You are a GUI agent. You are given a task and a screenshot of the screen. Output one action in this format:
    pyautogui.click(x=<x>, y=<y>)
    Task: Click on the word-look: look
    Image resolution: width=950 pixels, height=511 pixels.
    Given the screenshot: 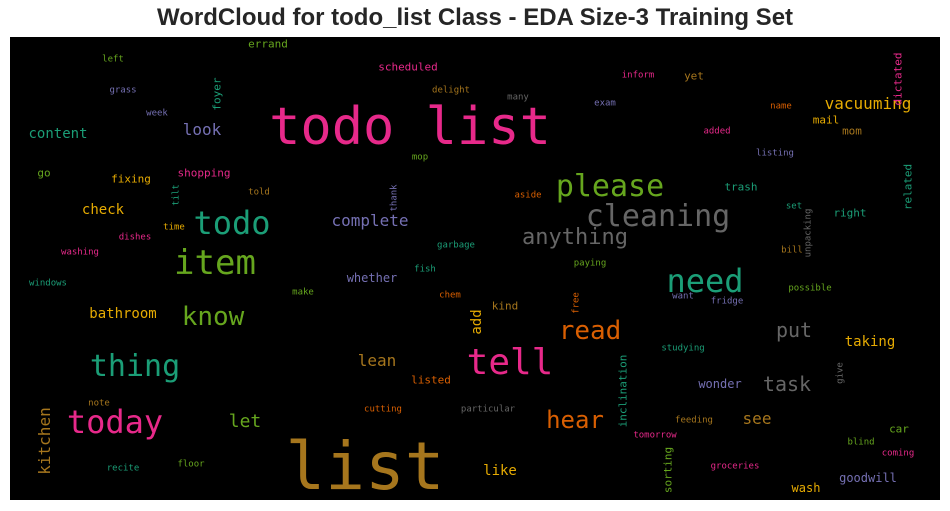 What is the action you would take?
    pyautogui.click(x=202, y=129)
    